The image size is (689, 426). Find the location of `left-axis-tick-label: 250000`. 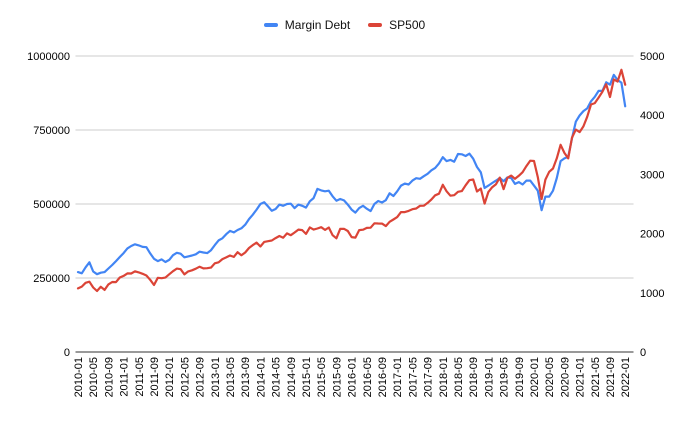

left-axis-tick-label: 250000 is located at coordinates (51, 279).